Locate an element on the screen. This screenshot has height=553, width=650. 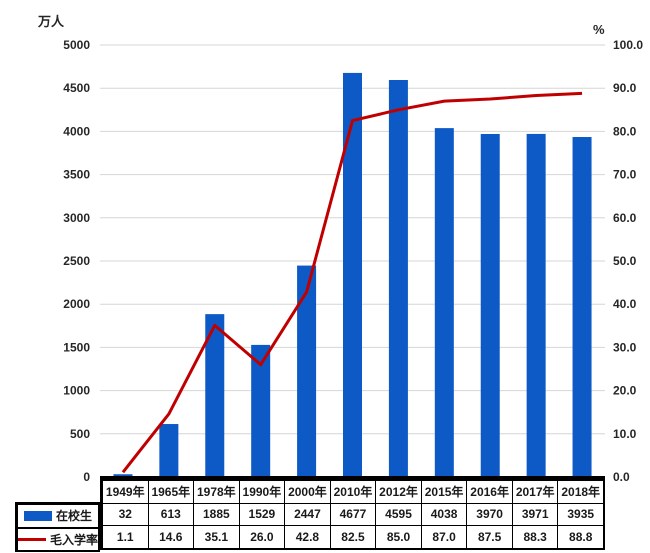
right-axis-tick-label: 100.0 is located at coordinates (628, 45).